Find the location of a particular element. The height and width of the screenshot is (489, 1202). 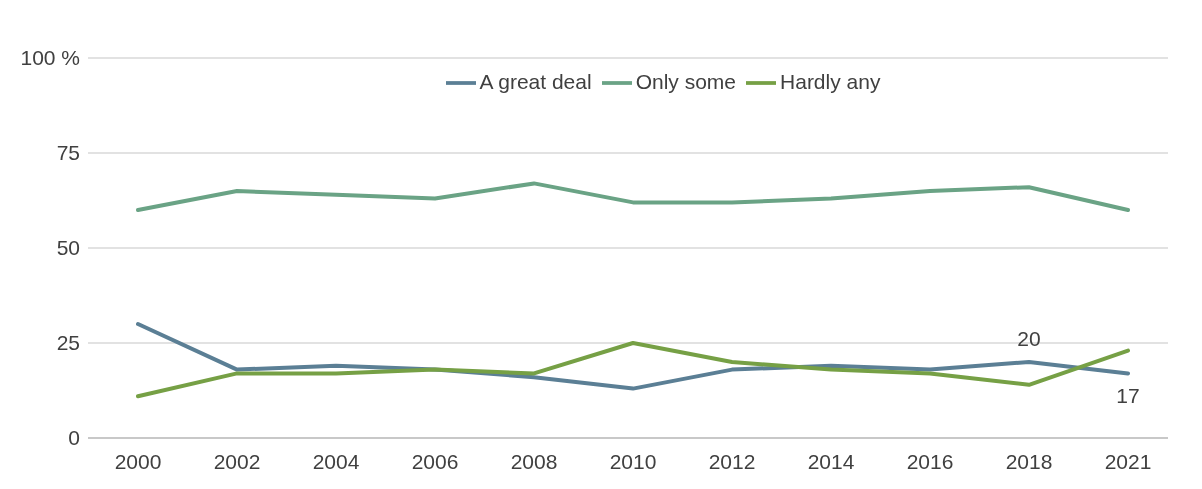

legend-label: A great deal is located at coordinates (535, 81).